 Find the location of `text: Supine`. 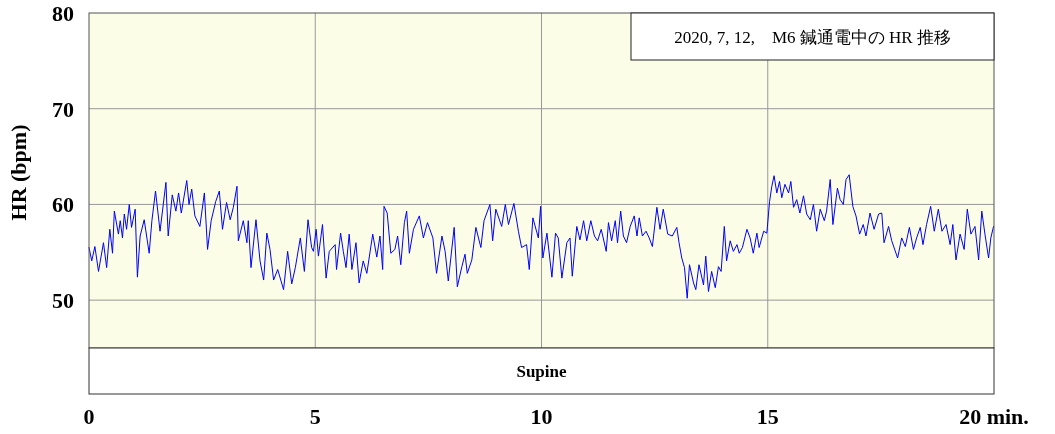

text: Supine is located at coordinates (541, 371).